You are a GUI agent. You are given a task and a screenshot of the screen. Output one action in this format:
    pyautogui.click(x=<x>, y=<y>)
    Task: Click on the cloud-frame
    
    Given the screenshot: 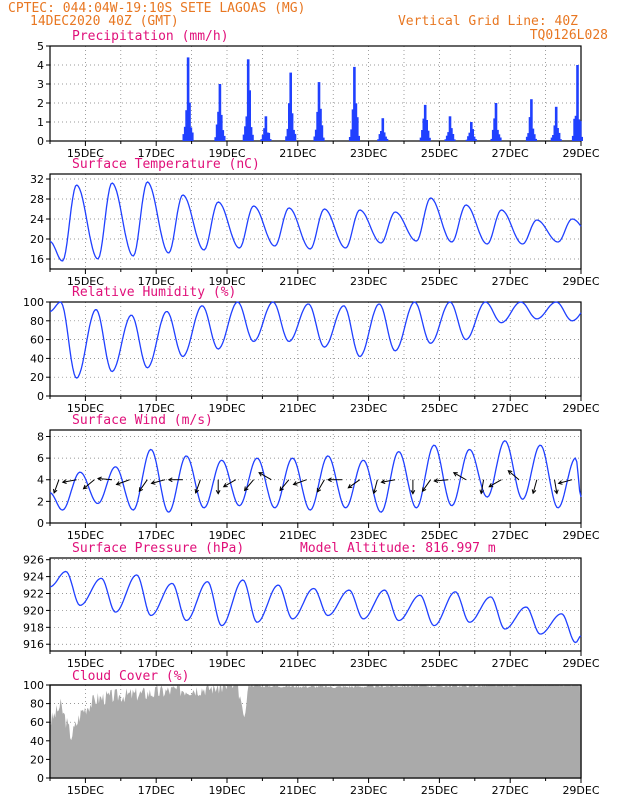 What is the action you would take?
    pyautogui.click(x=315, y=731)
    